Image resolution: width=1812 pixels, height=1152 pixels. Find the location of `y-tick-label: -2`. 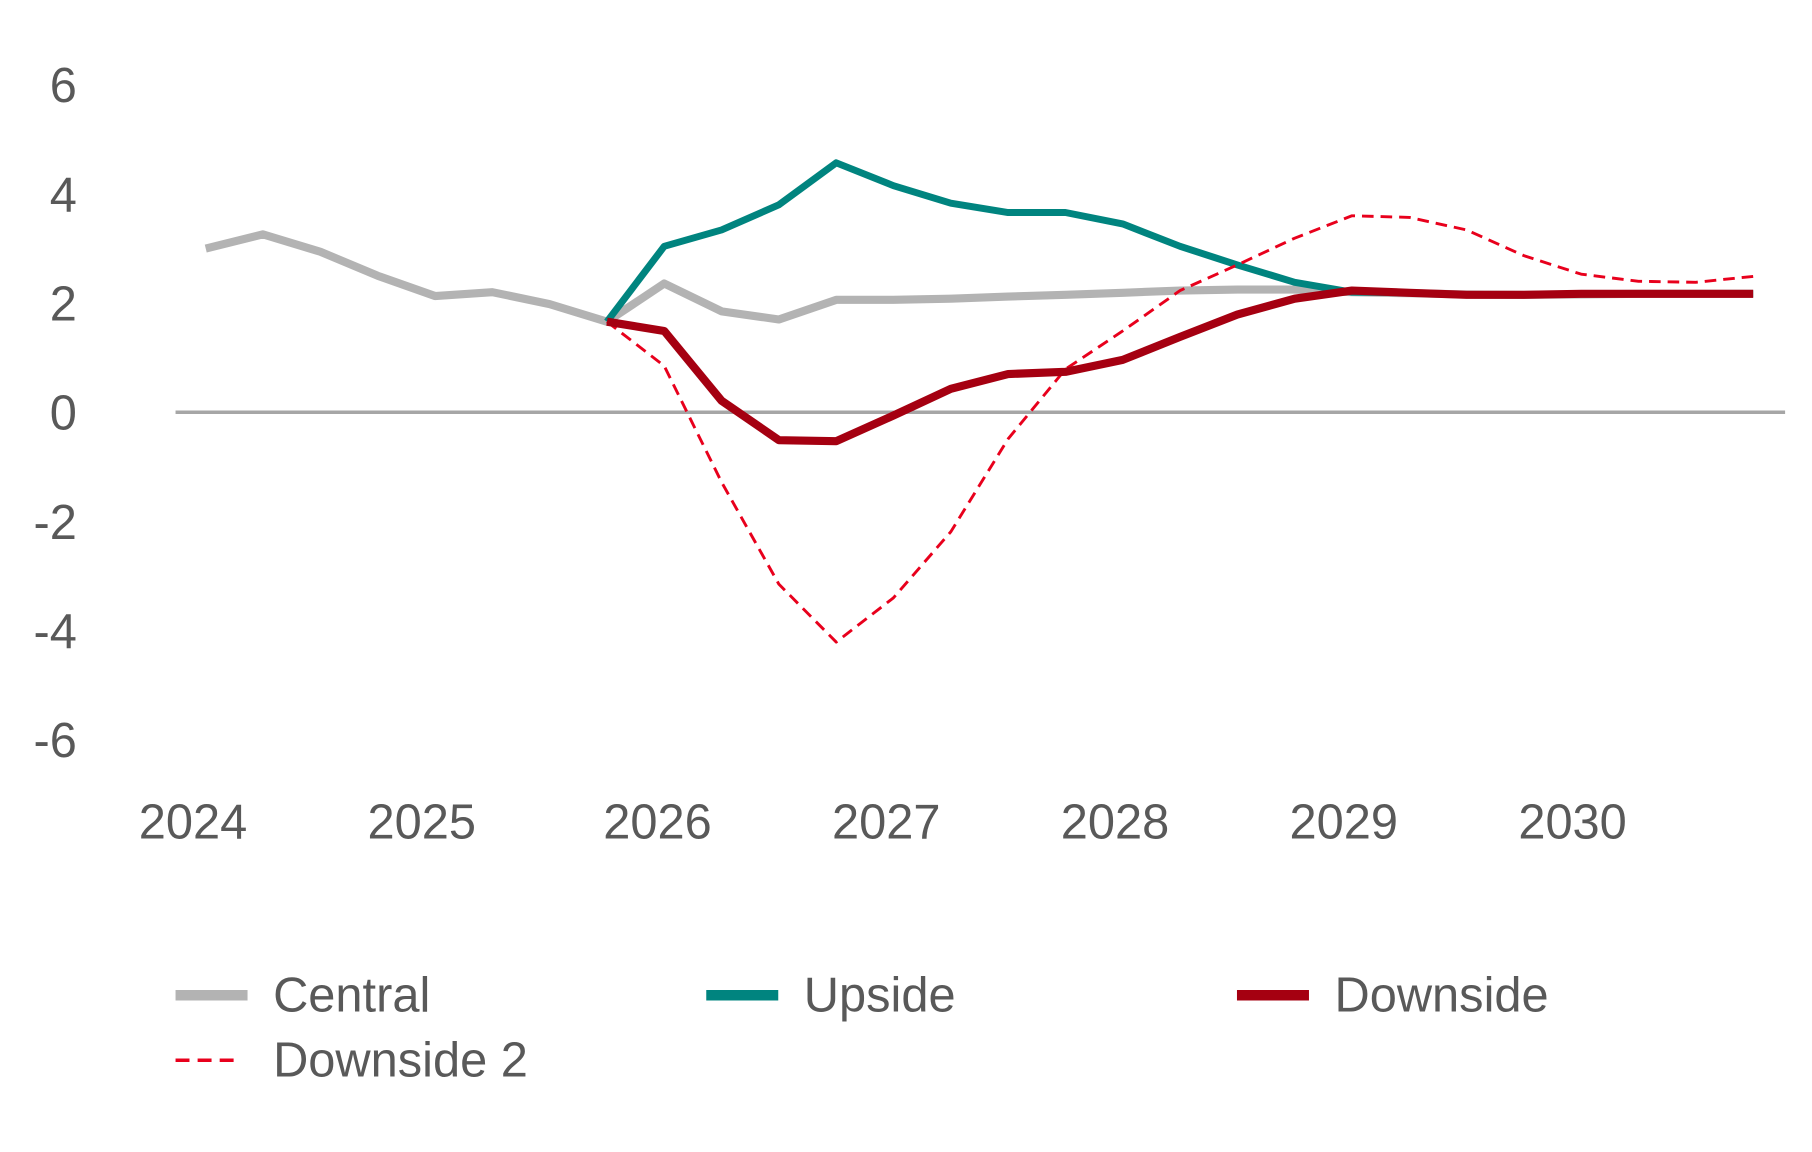

y-tick-label: -2 is located at coordinates (54, 523).